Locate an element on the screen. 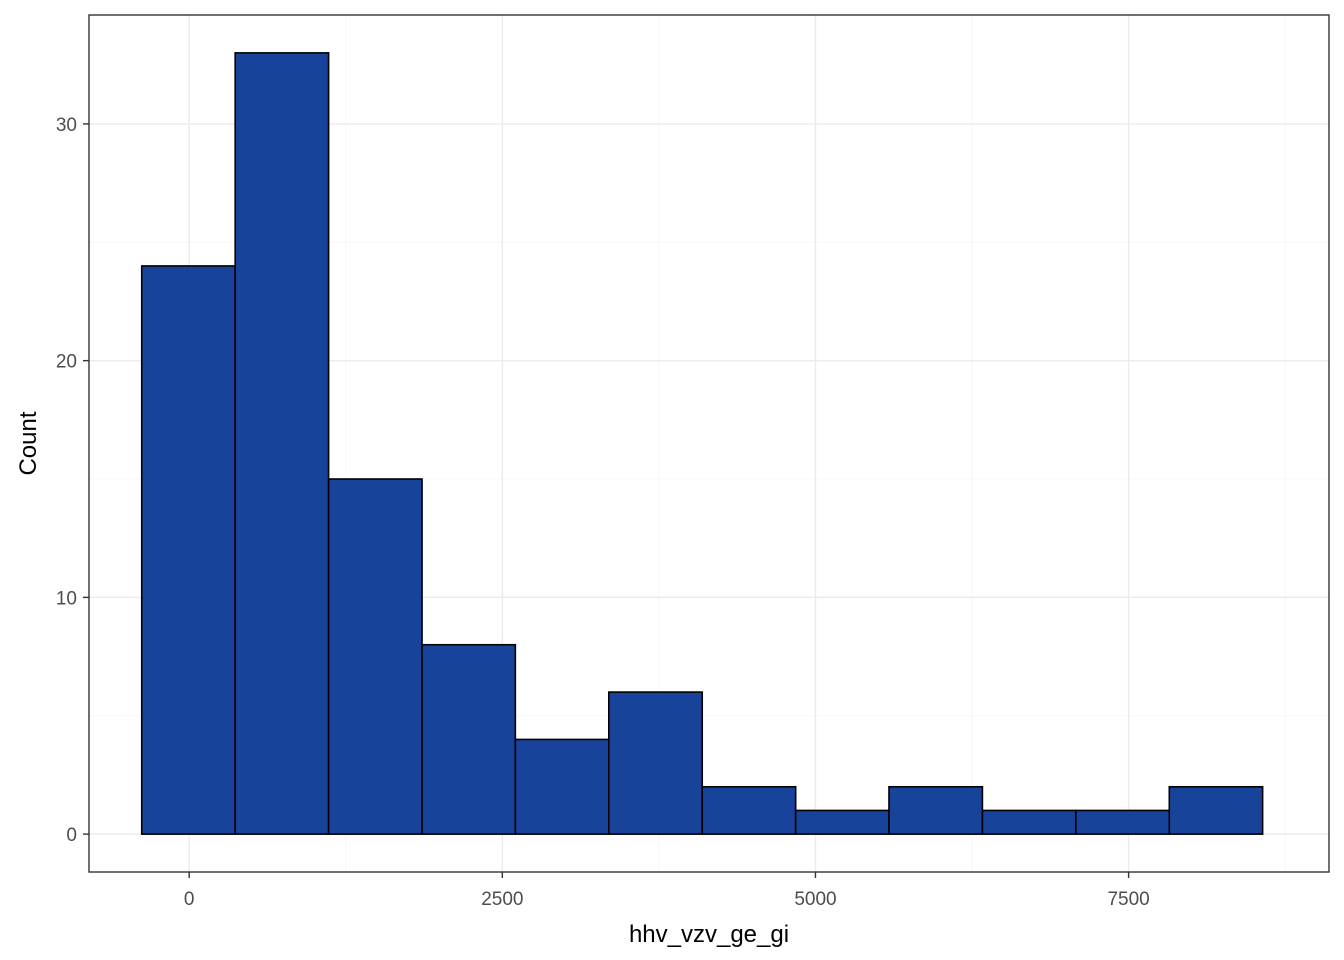 This screenshot has width=1344, height=960. y-tick-label: 30 is located at coordinates (66, 125).